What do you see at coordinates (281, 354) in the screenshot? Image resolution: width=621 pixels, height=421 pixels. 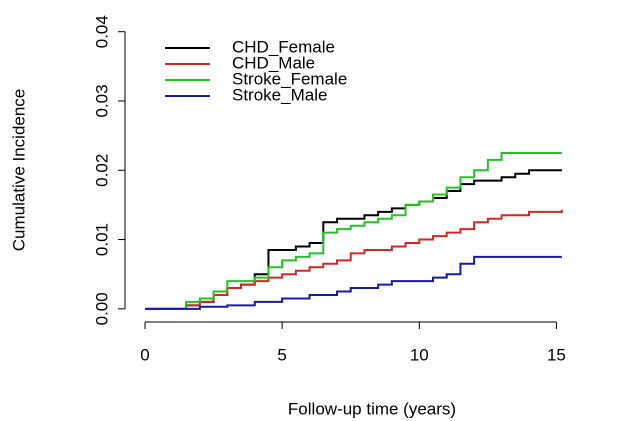 I see `x-tick-label: 5` at bounding box center [281, 354].